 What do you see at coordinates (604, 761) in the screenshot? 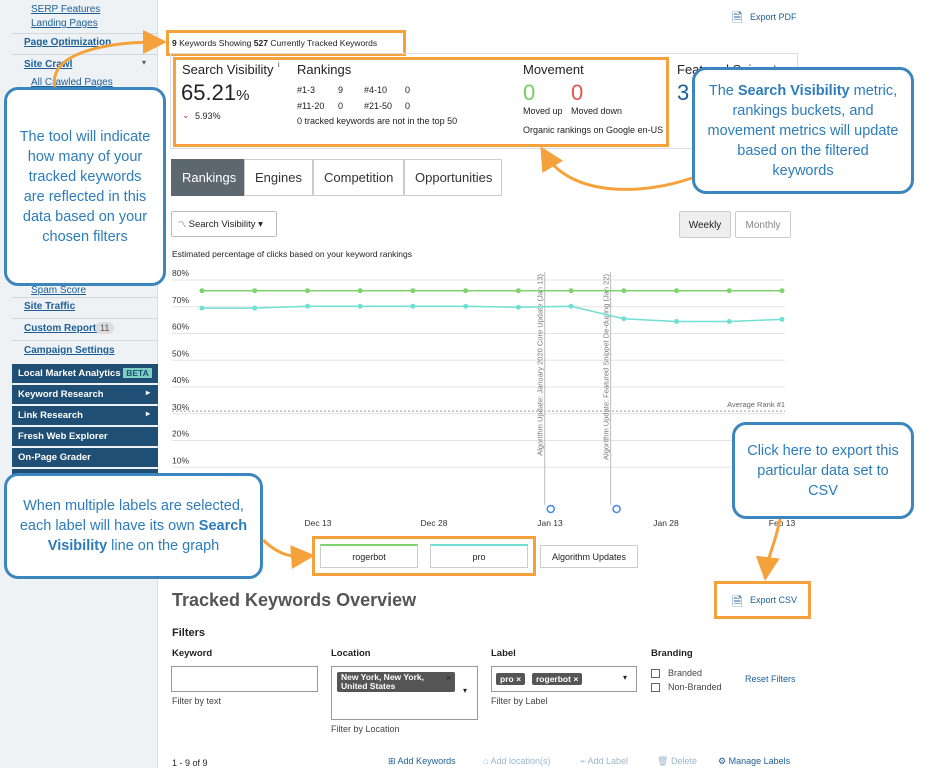
I see `action: ⌁ Add Label` at bounding box center [604, 761].